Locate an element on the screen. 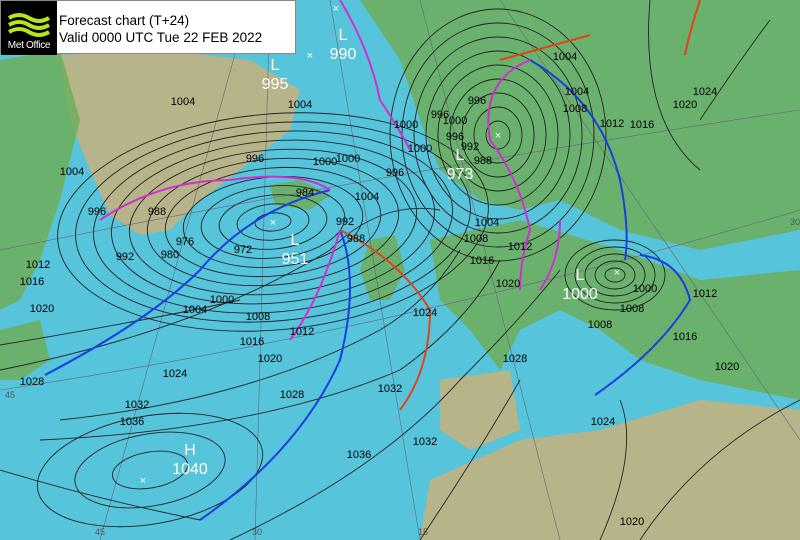  land-british-isles is located at coordinates (382, 267).